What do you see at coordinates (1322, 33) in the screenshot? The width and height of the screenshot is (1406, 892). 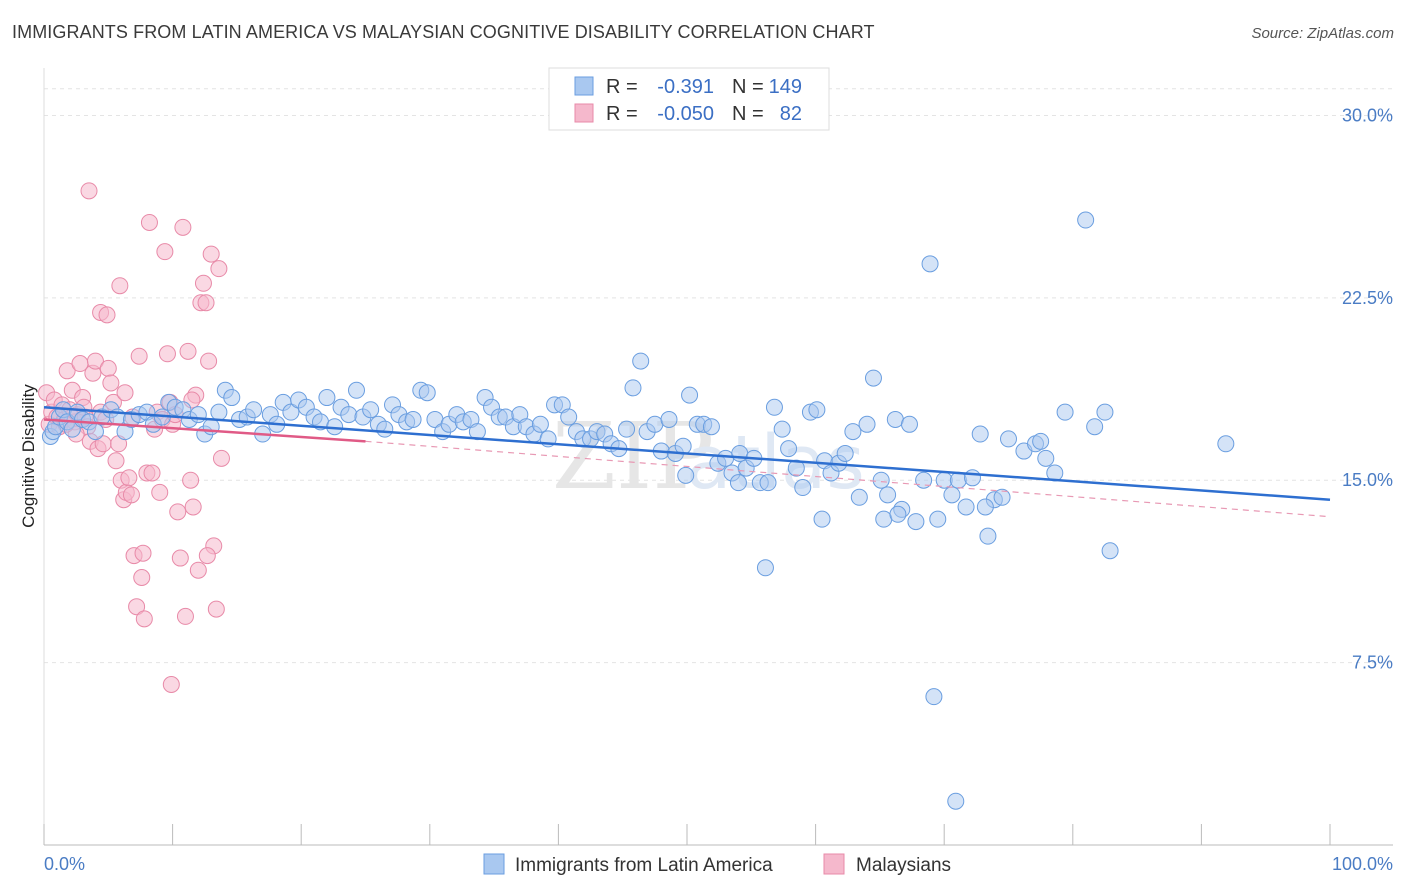 I see `source-label: Source: ZipAtlas.com` at bounding box center [1322, 33].